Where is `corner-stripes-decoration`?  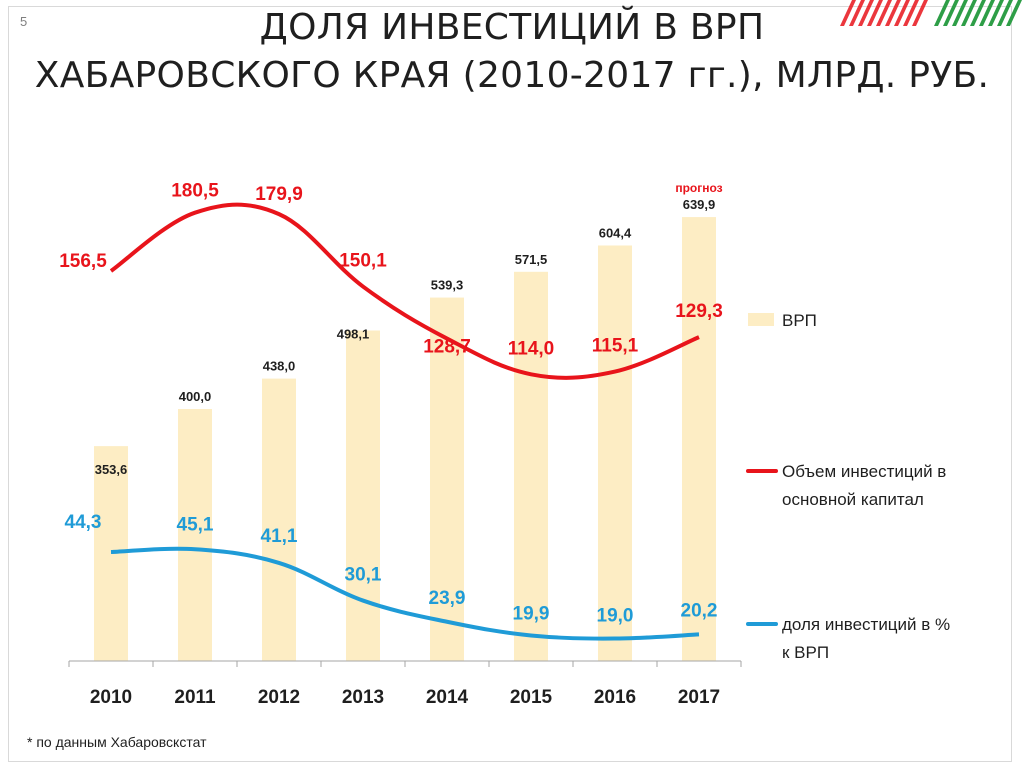
corner-stripes-decoration is located at coordinates (931, 13).